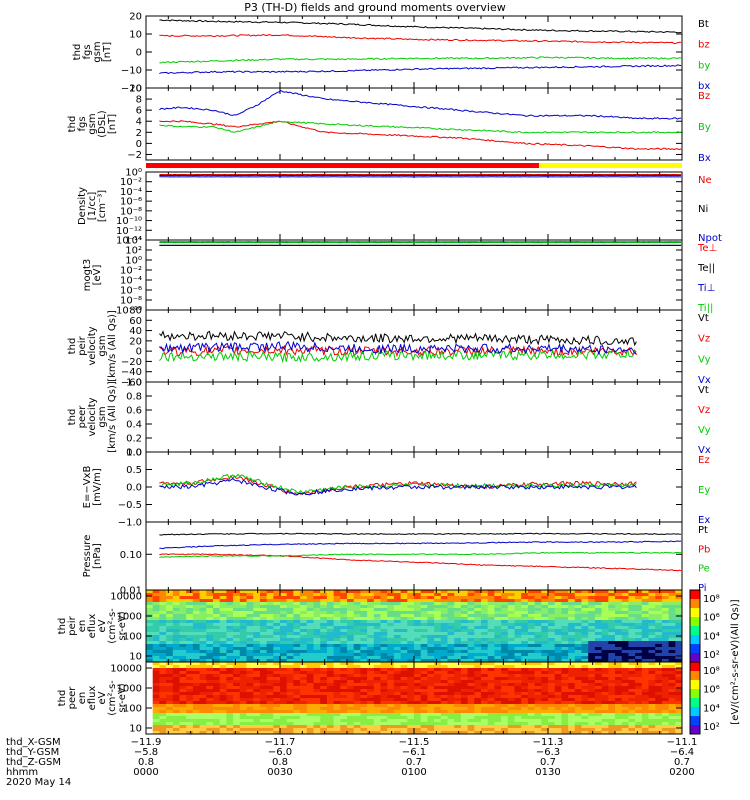 This screenshot has width=750, height=800. Describe the element at coordinates (92, 698) in the screenshot. I see `y-label-line: eflux` at that location.